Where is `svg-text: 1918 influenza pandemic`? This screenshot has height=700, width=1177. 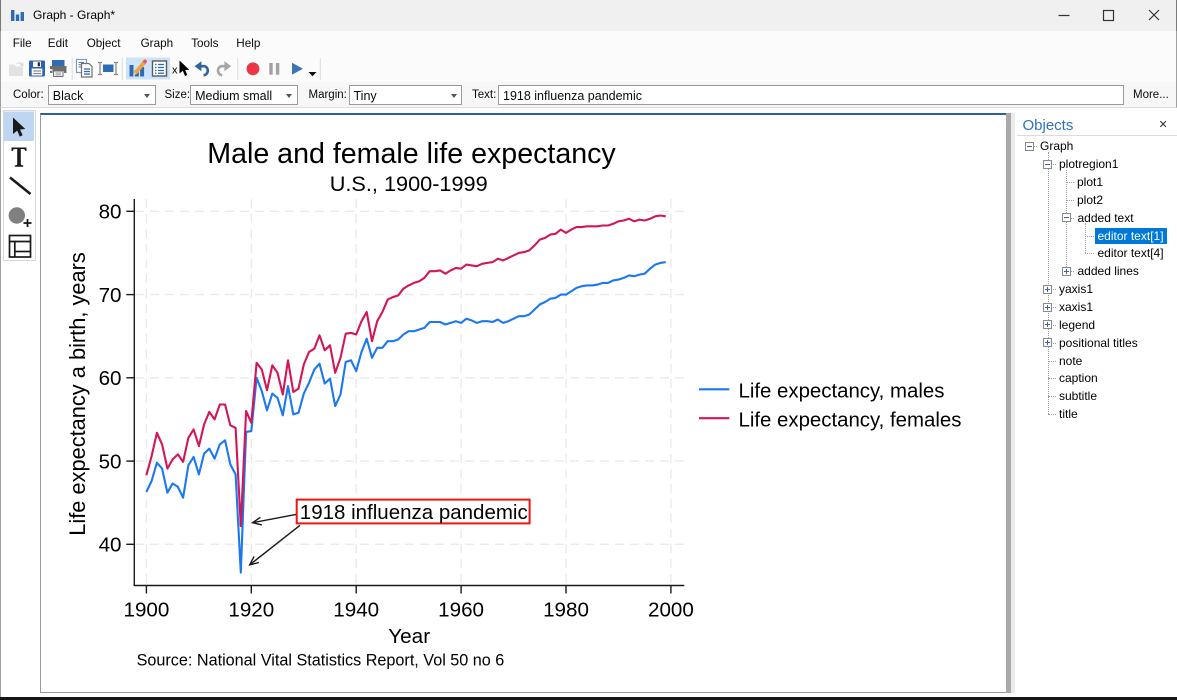 svg-text: 1918 influenza pandemic is located at coordinates (414, 512).